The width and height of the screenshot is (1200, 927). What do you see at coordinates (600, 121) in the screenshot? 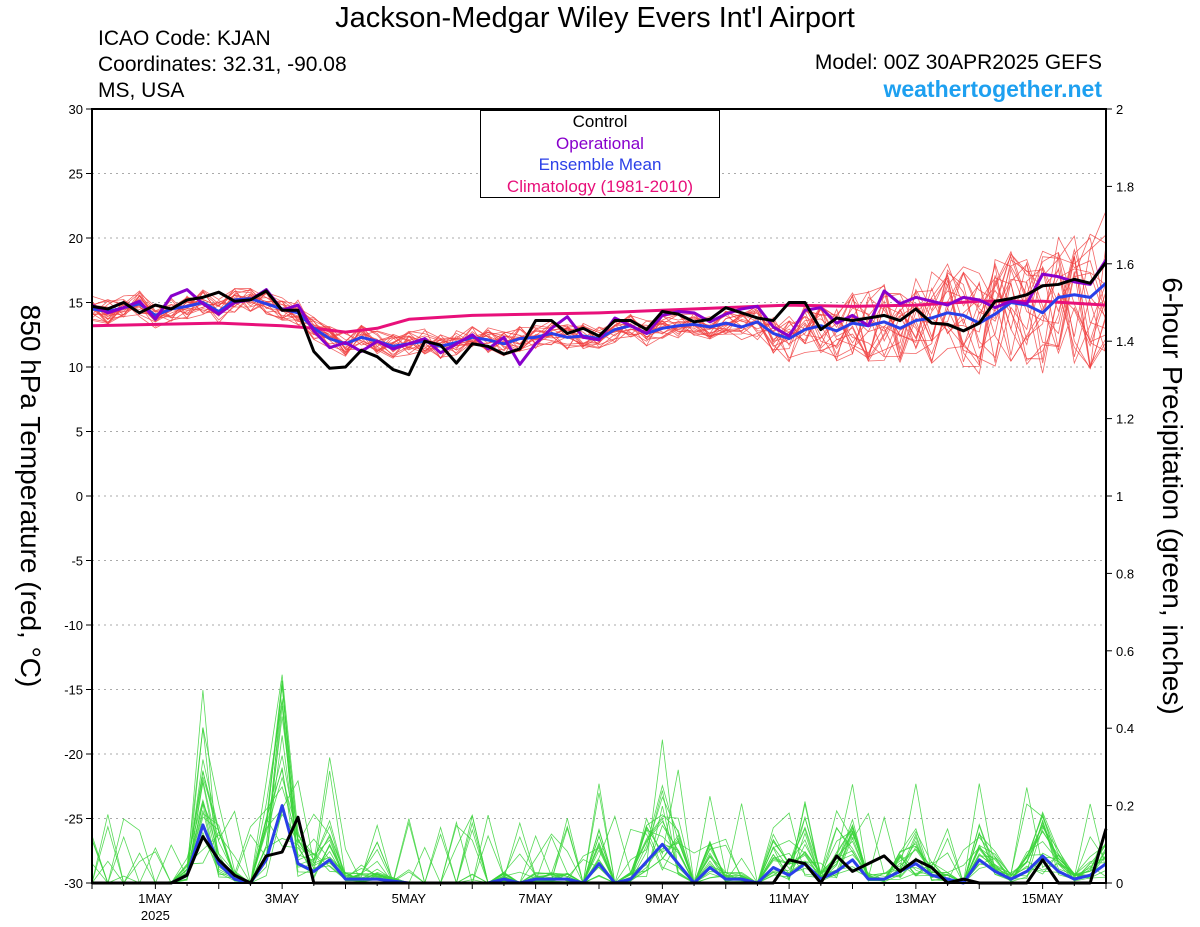
I see `legend-item-control: Control` at bounding box center [600, 121].